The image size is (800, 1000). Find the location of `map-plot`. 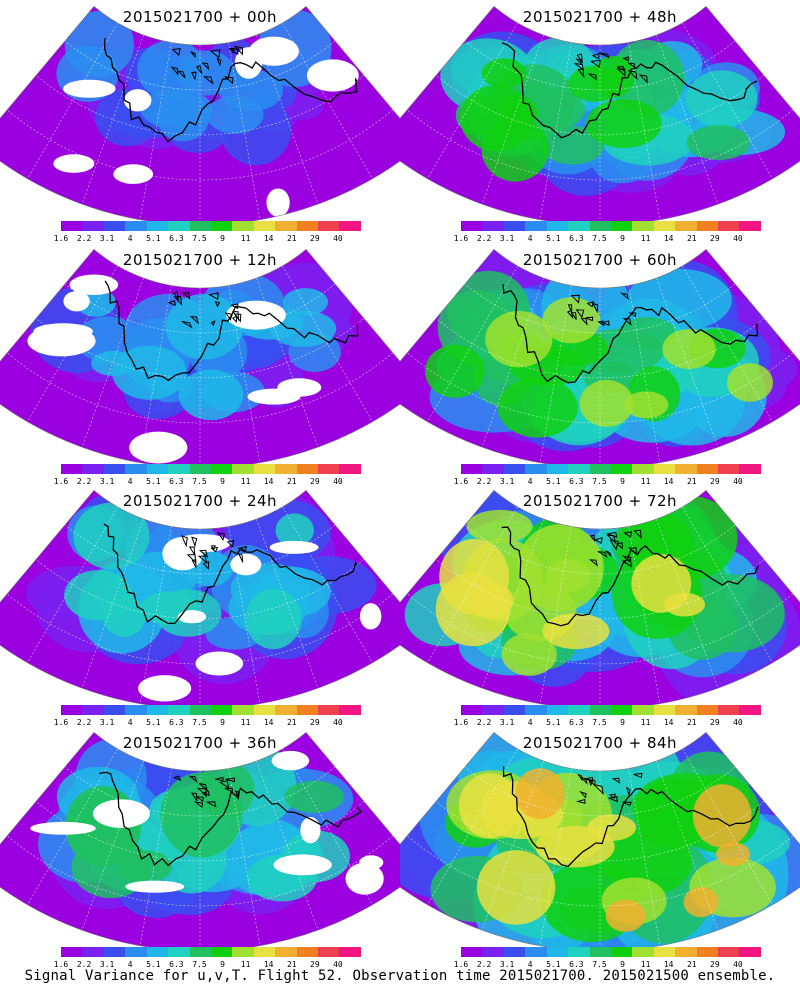

map-plot is located at coordinates (200, 358).